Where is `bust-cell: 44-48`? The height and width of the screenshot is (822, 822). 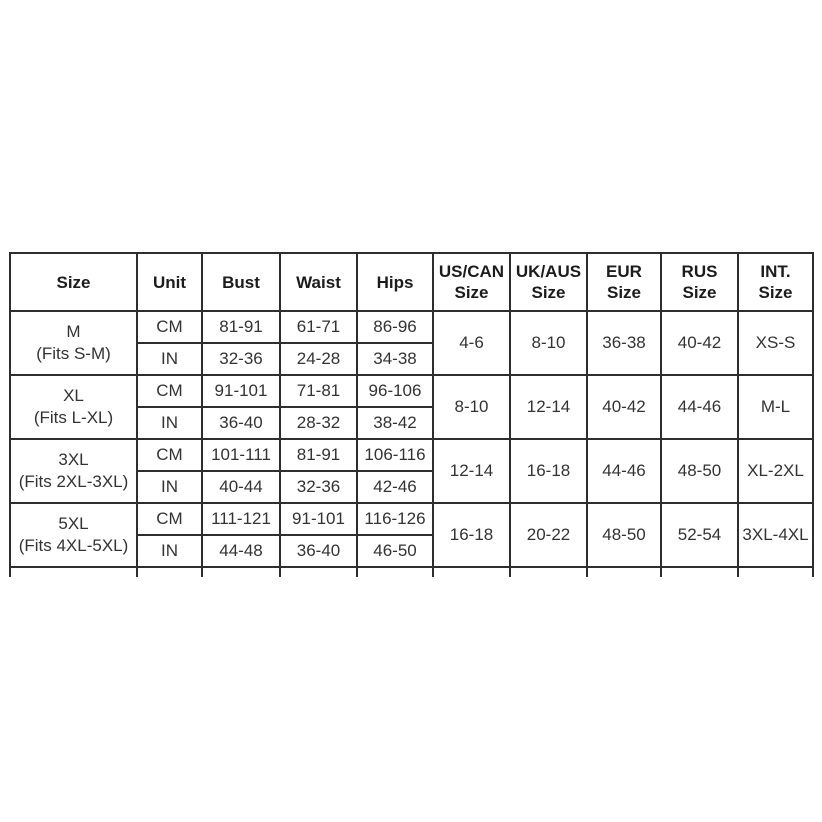
bust-cell: 44-48 is located at coordinates (241, 551).